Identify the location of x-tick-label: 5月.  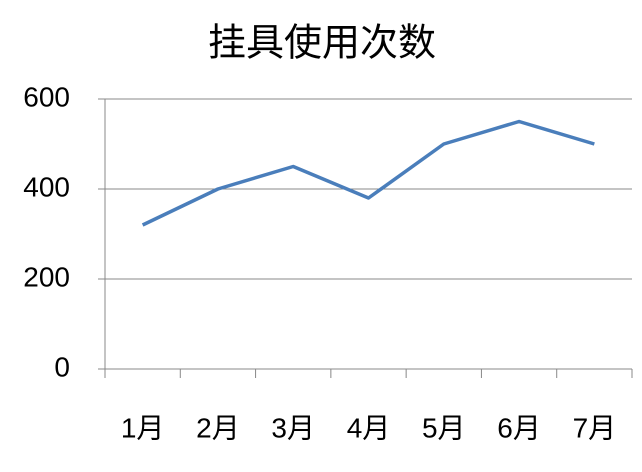
(444, 427).